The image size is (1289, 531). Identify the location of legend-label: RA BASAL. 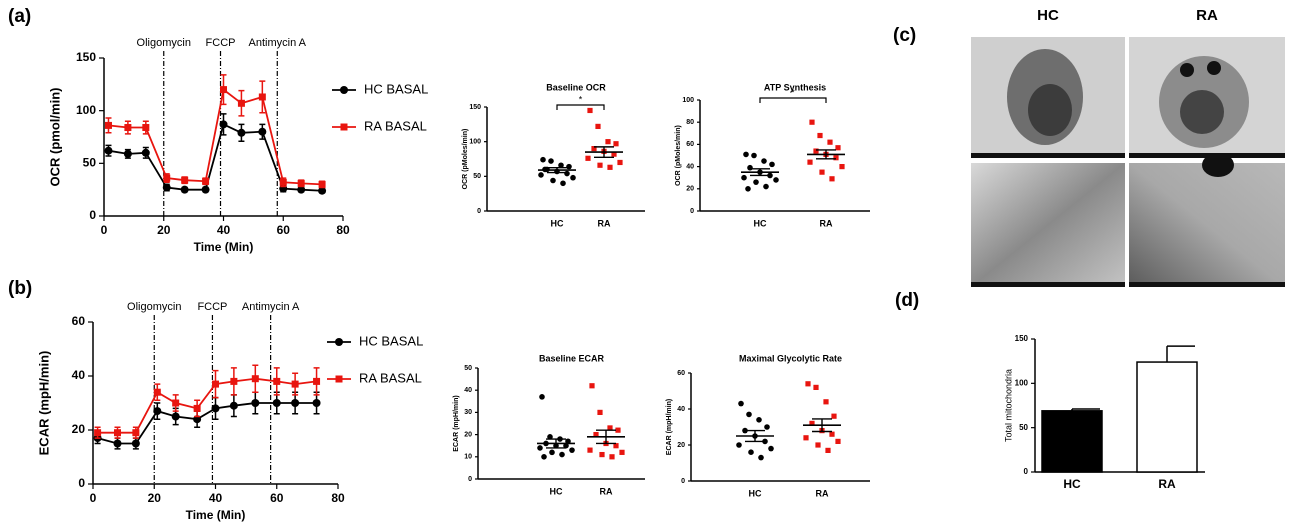
(395, 125).